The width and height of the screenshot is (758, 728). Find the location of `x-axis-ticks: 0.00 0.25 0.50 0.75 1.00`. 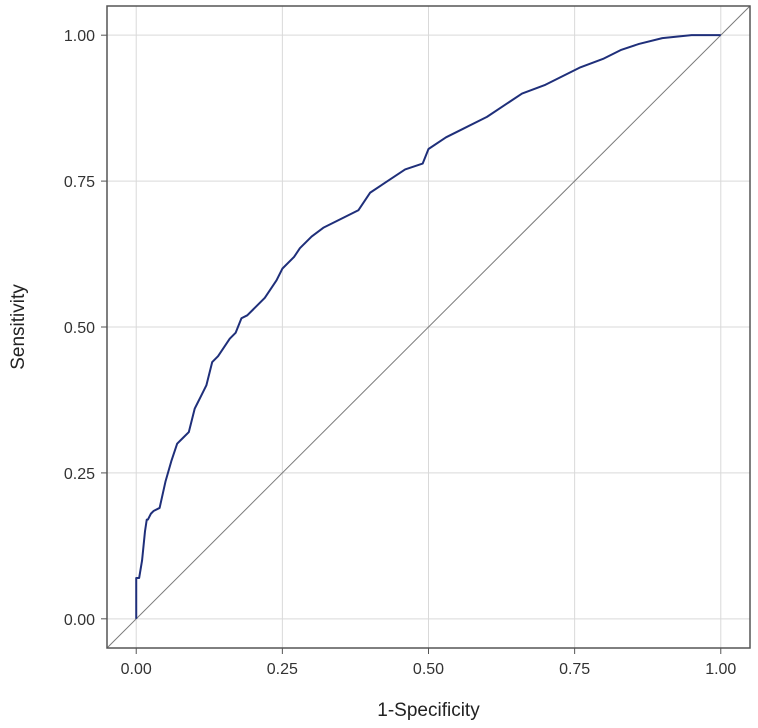

x-axis-ticks: 0.00 0.25 0.50 0.75 1.00 is located at coordinates (428, 663).